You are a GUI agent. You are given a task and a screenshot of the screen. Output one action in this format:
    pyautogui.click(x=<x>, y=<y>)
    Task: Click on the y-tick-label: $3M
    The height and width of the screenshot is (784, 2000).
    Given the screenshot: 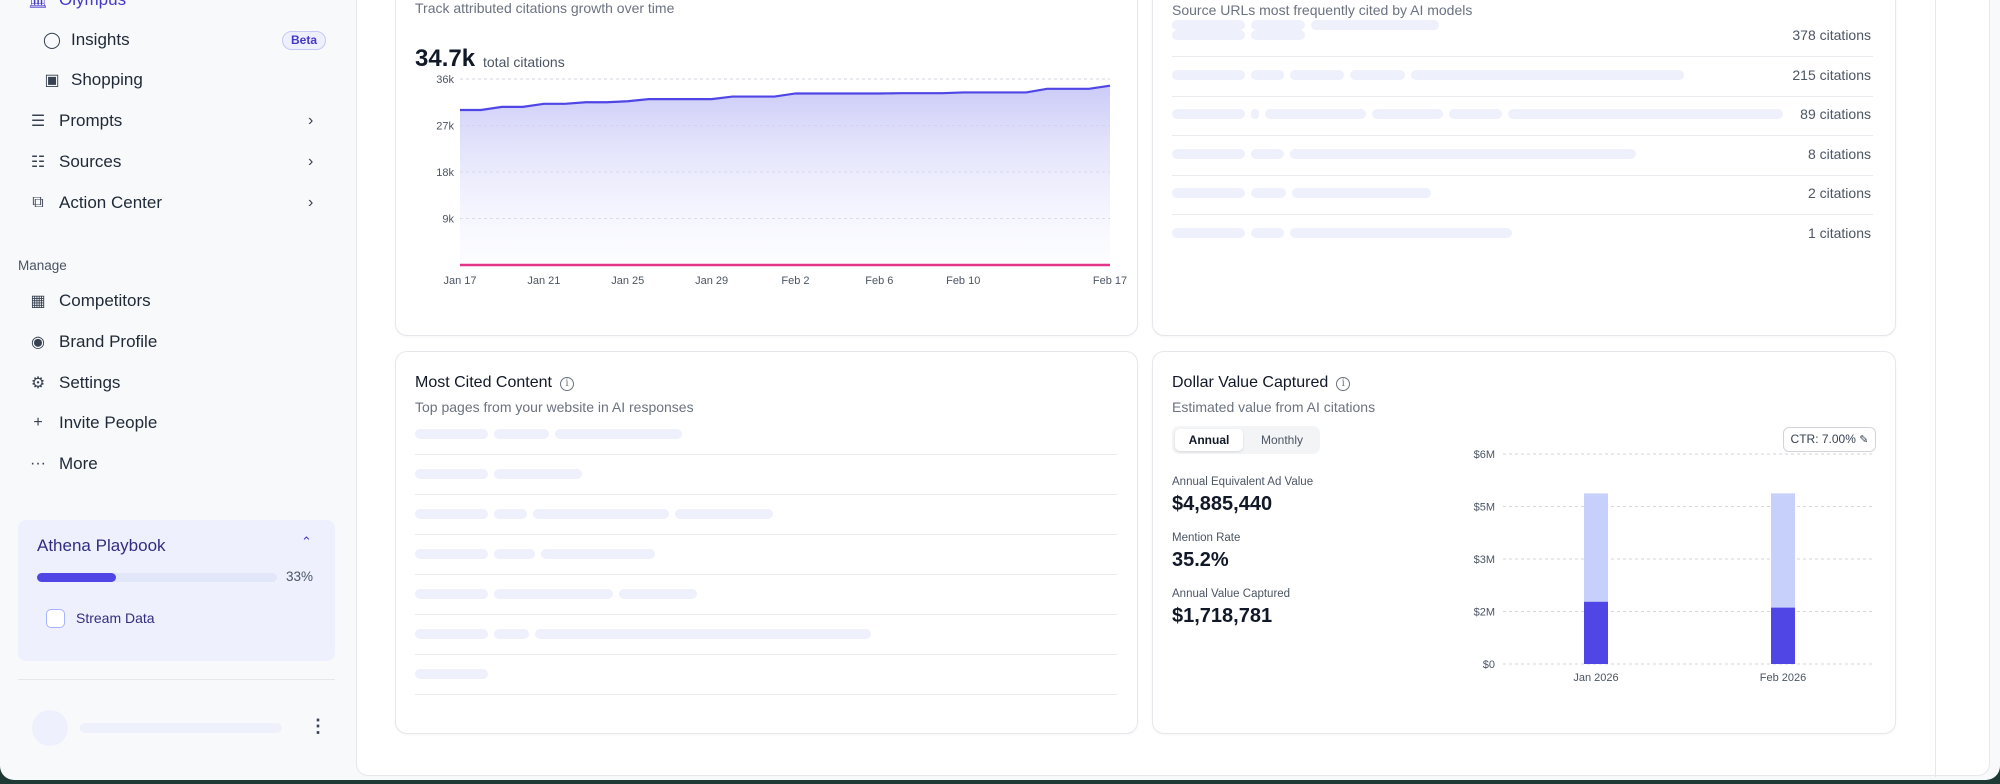 What is the action you would take?
    pyautogui.click(x=1484, y=560)
    